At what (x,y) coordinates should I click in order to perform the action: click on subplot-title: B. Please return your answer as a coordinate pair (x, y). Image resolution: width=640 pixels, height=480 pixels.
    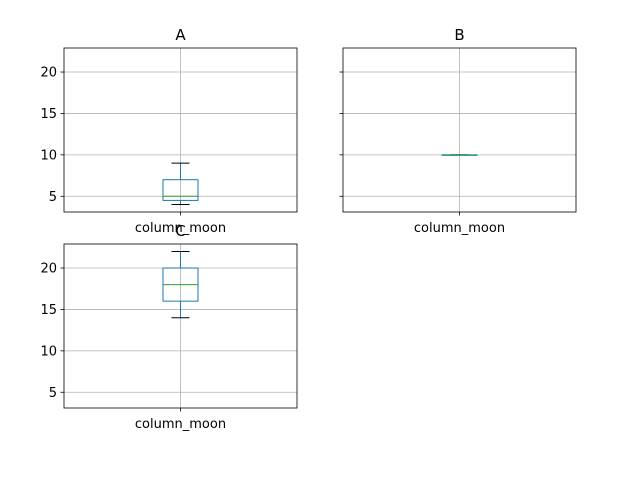
    Looking at the image, I should click on (459, 35).